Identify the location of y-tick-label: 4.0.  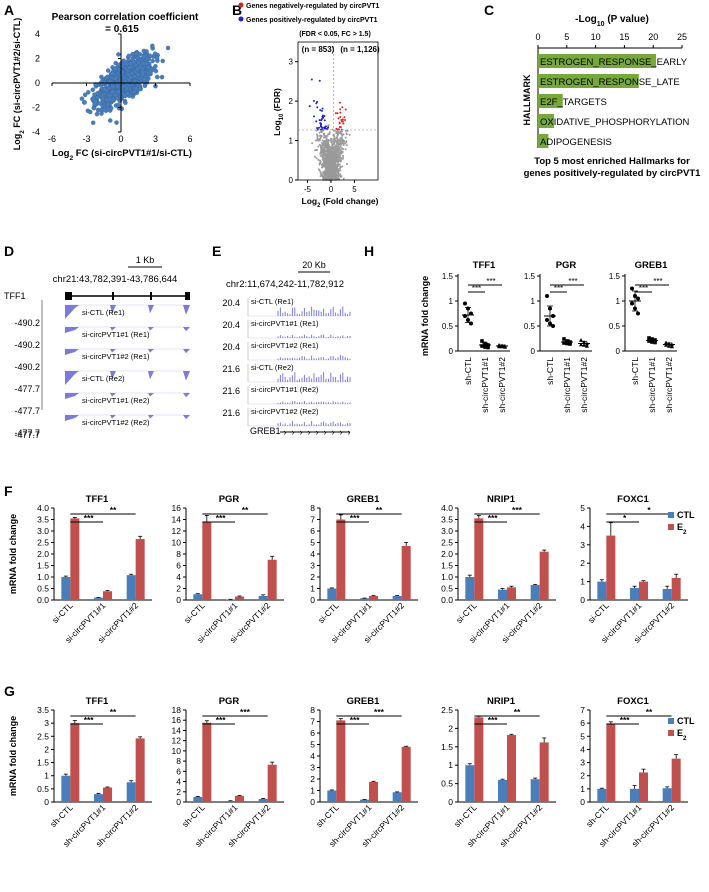
(43, 508).